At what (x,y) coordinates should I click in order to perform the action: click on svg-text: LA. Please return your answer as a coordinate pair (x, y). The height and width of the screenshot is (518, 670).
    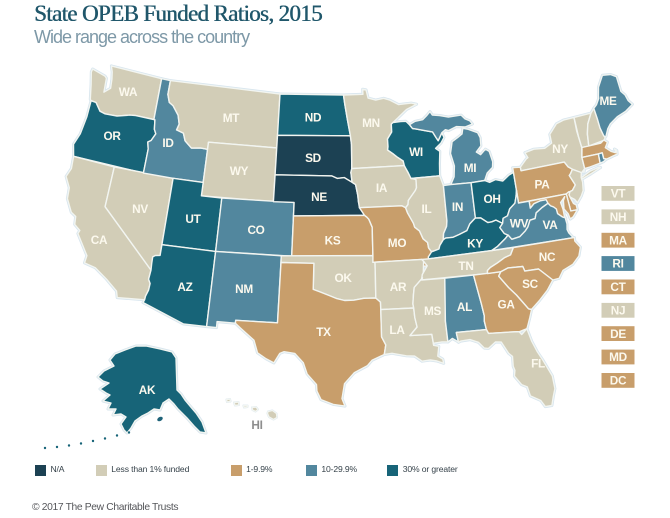
    Looking at the image, I should click on (397, 330).